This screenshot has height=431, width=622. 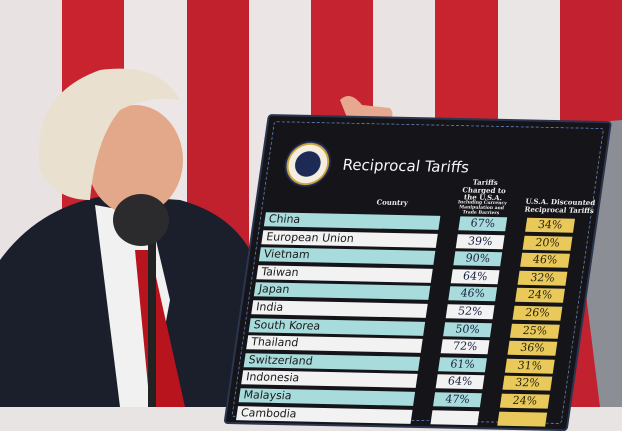 What do you see at coordinates (406, 166) in the screenshot?
I see `board-title: Reciprocal Tariffs` at bounding box center [406, 166].